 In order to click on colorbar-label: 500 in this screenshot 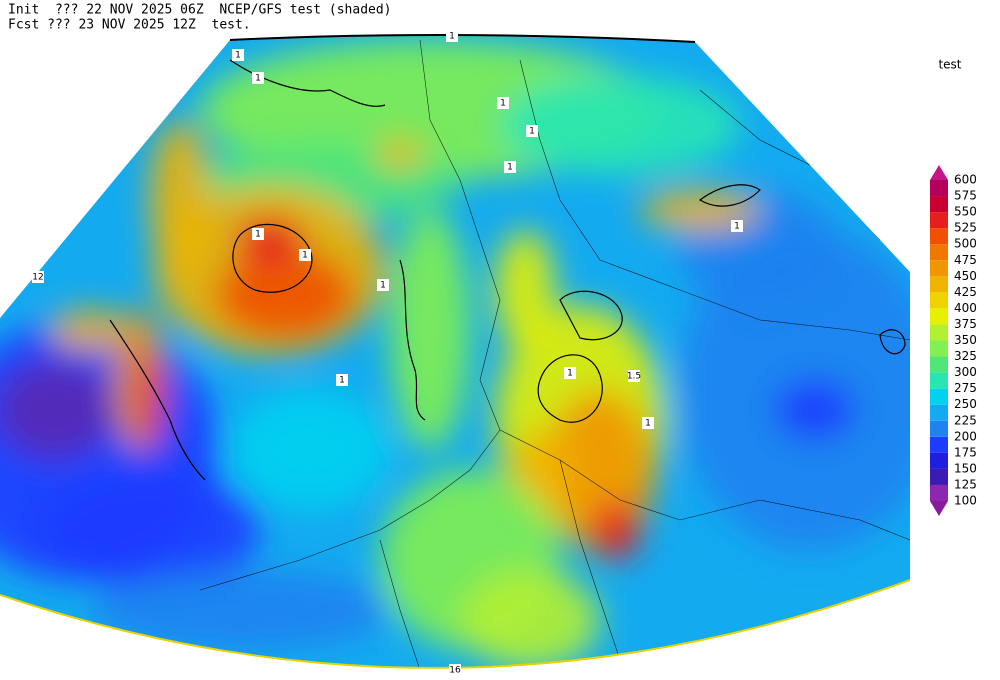, I will do `click(965, 244)`.